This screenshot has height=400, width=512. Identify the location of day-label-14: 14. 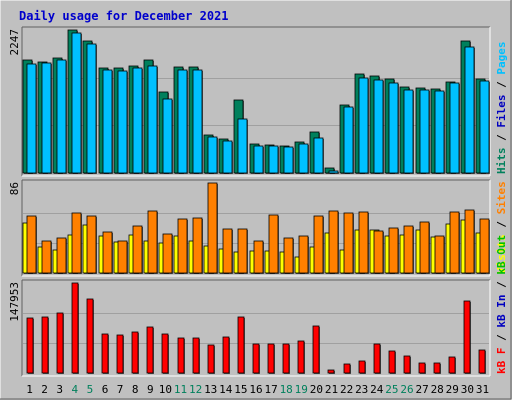
(226, 389).